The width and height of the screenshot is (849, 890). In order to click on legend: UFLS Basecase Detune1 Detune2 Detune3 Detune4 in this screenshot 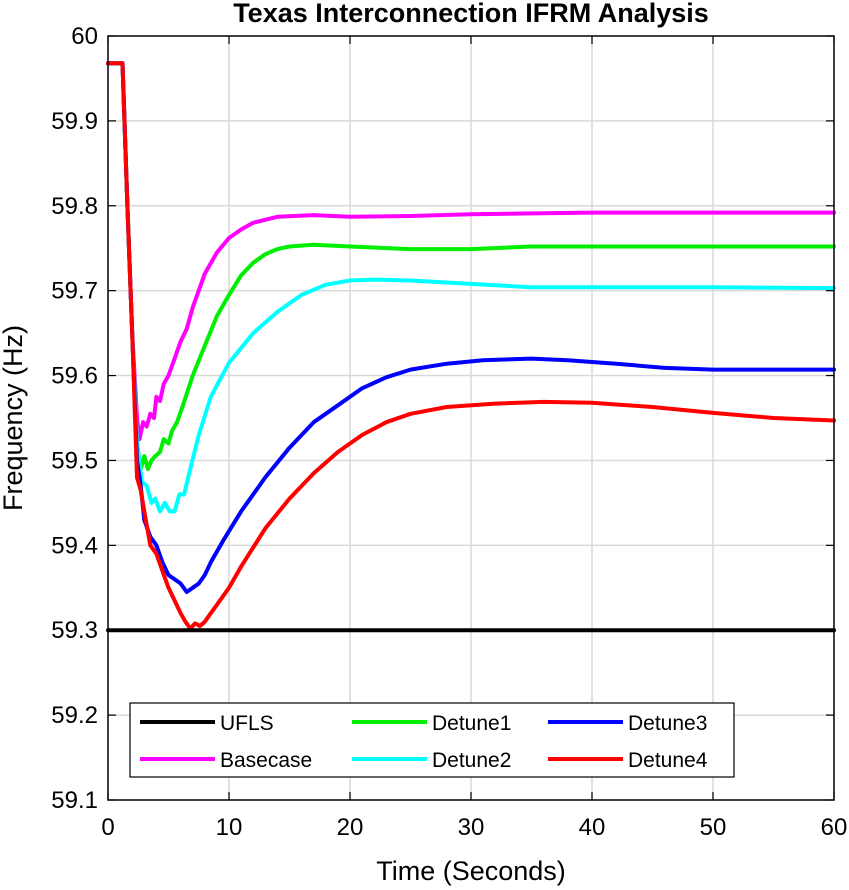, I will do `click(432, 740)`.